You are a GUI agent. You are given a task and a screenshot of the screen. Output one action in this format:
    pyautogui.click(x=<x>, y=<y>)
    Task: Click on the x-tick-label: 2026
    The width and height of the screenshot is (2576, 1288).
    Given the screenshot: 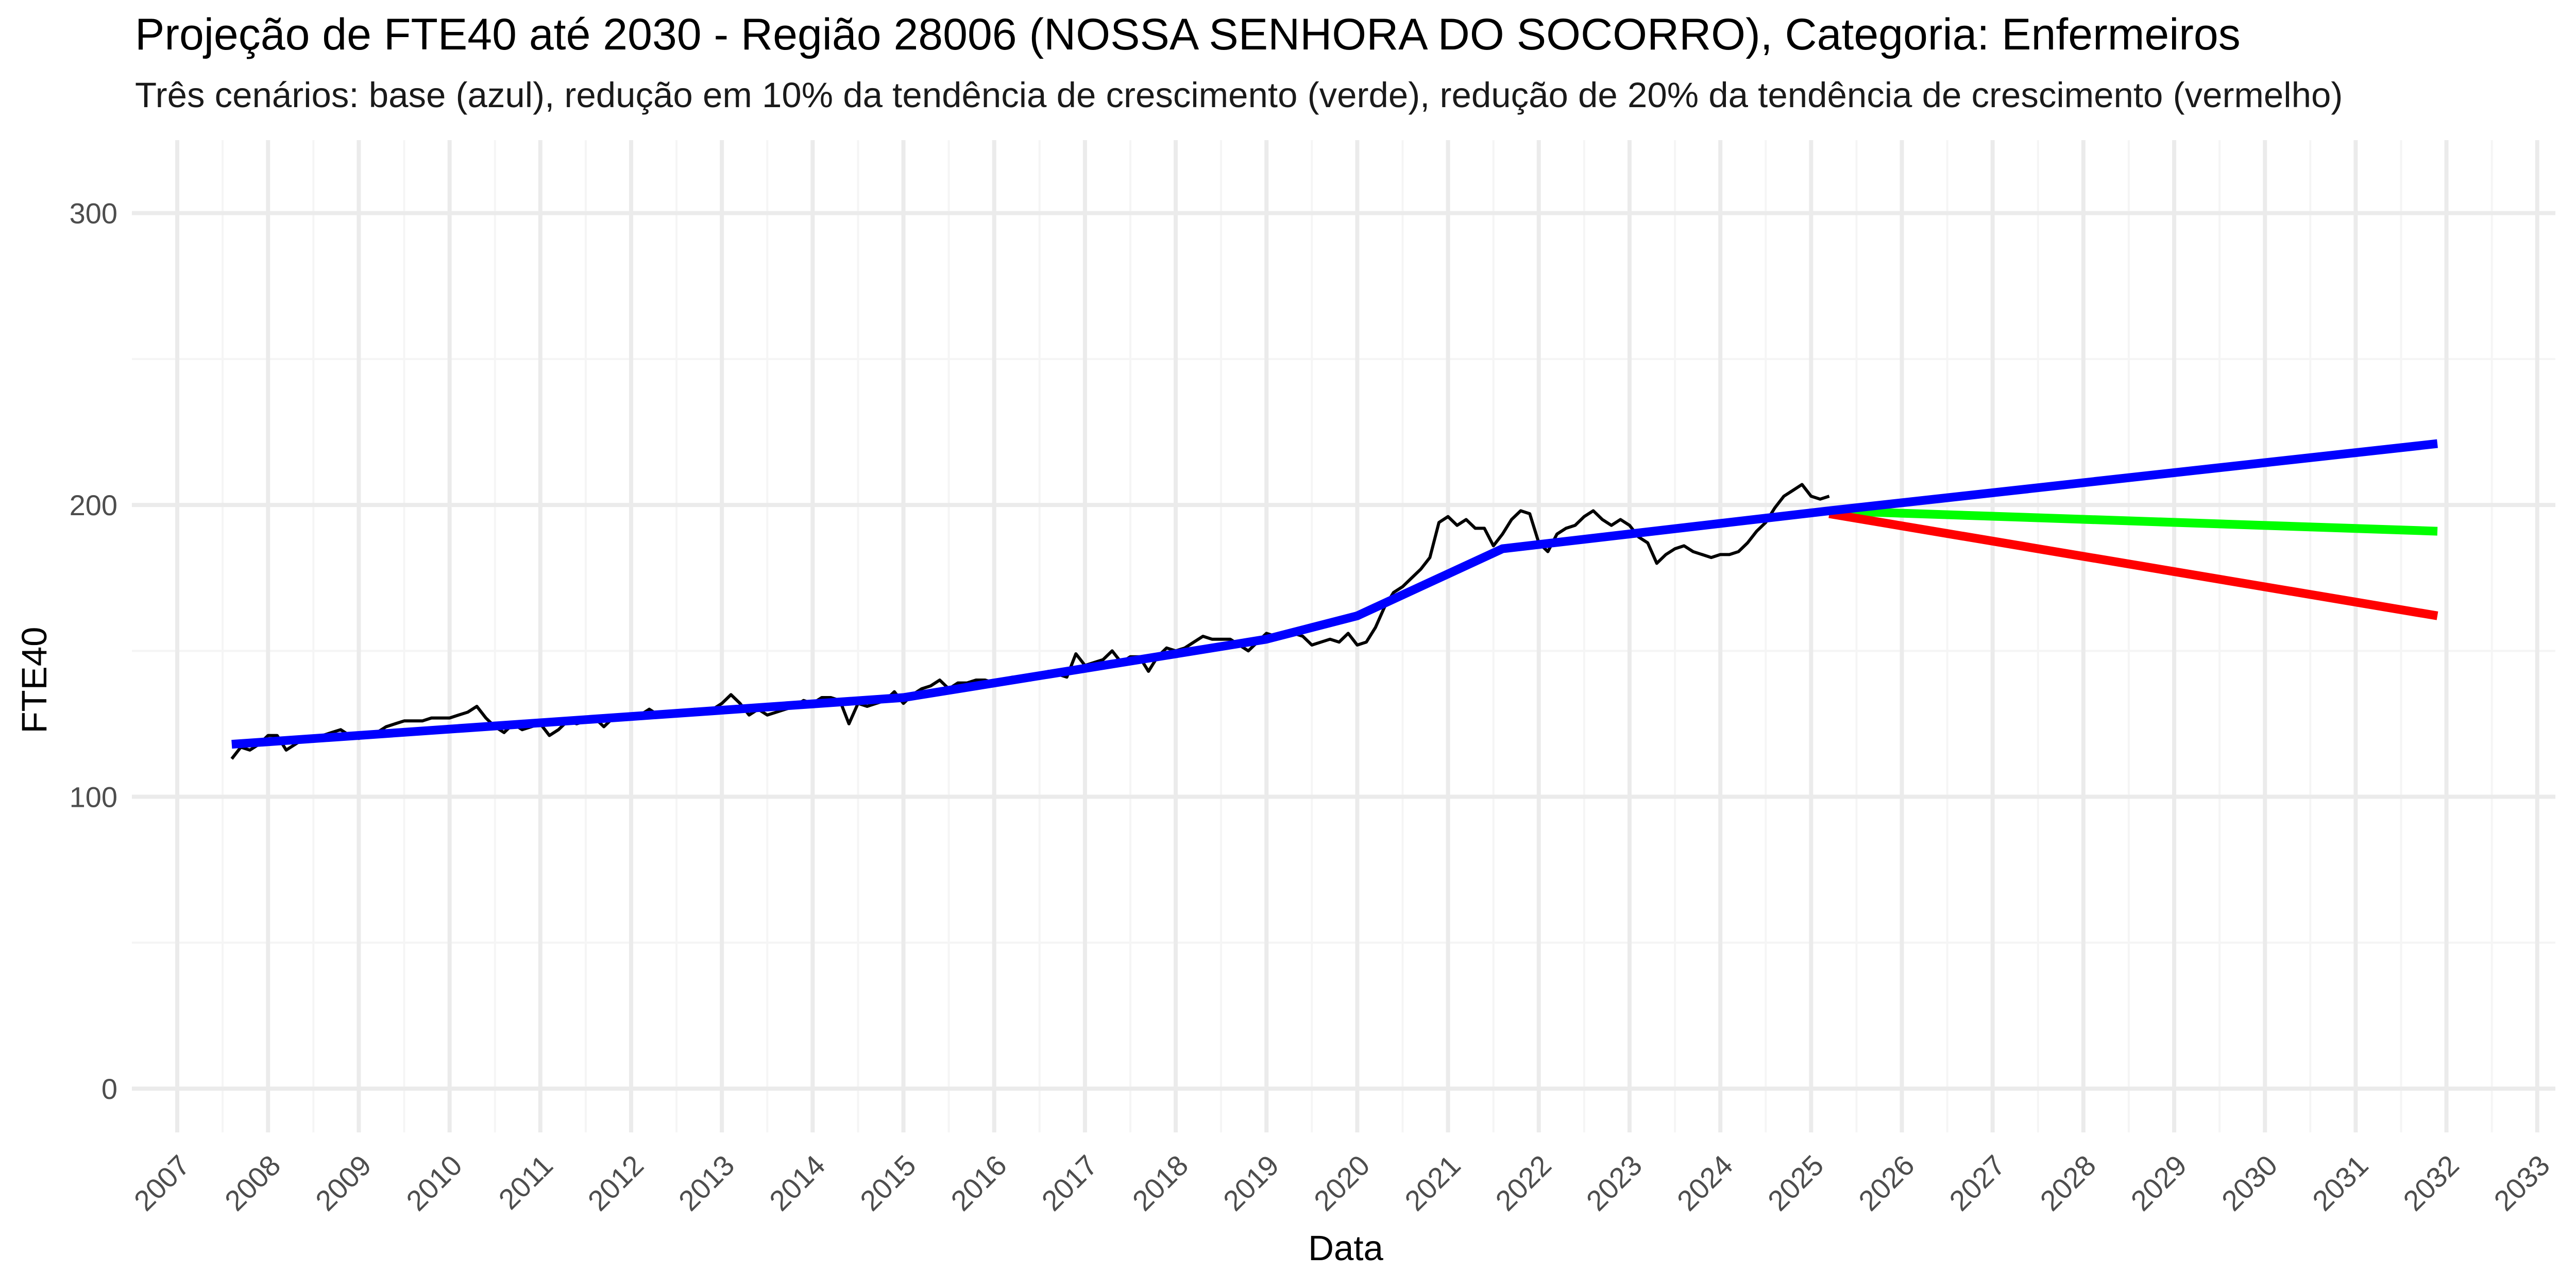 What is the action you would take?
    pyautogui.click(x=1887, y=1183)
    